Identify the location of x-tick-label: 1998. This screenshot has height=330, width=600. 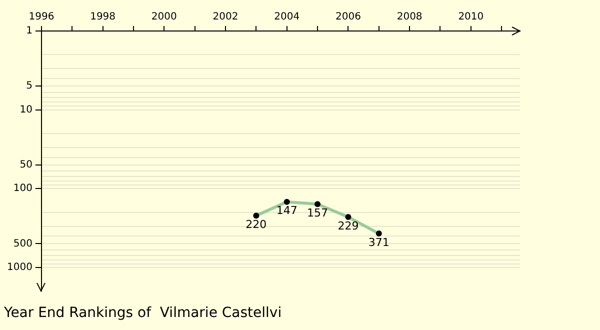
(103, 17).